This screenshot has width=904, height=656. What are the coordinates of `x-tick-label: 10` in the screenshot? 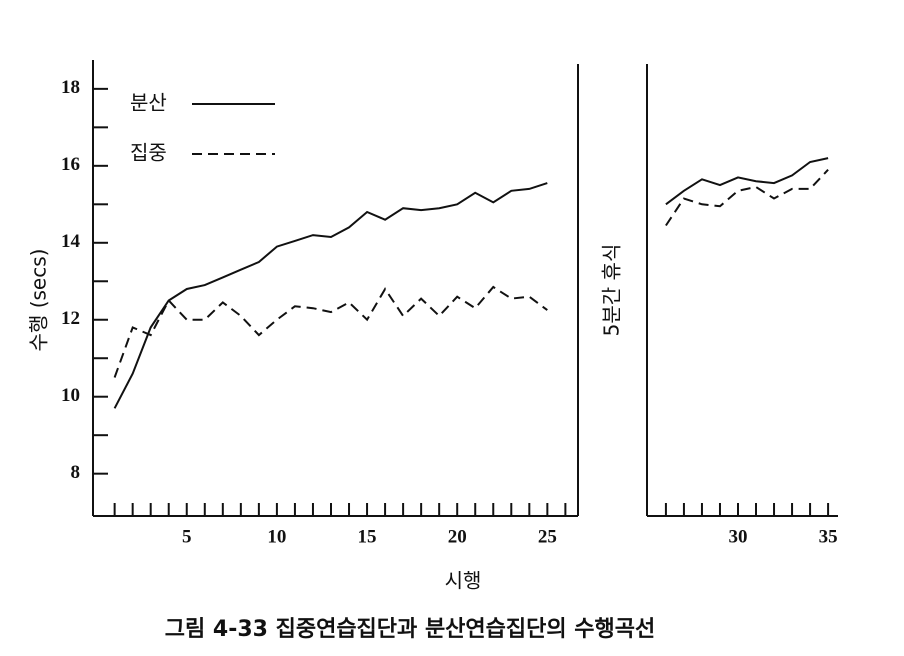 It's located at (276, 536).